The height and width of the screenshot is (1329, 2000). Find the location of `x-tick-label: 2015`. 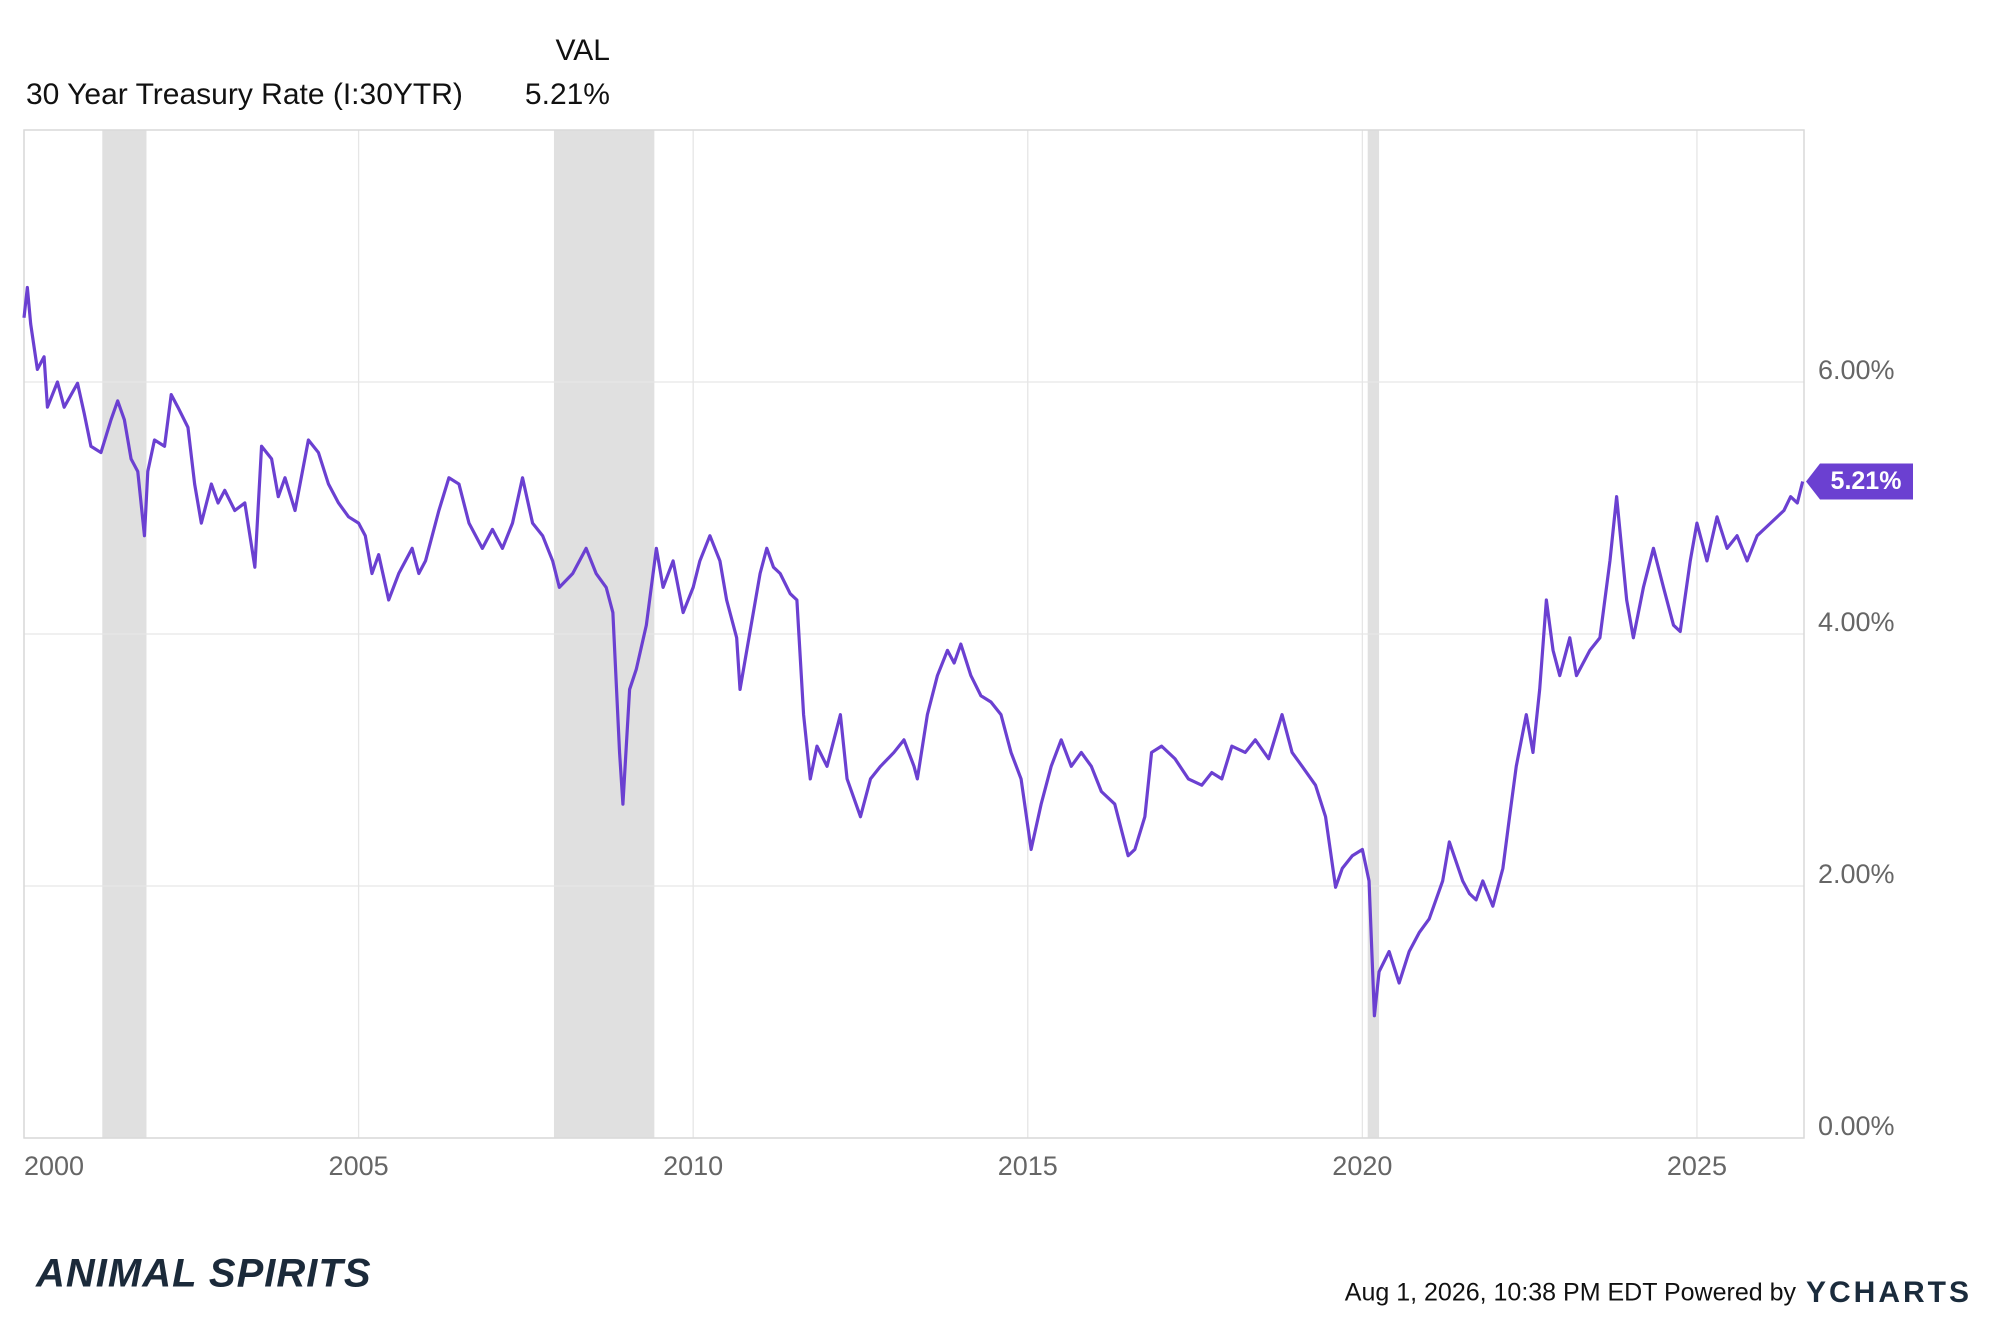

x-tick-label: 2015 is located at coordinates (1028, 1166).